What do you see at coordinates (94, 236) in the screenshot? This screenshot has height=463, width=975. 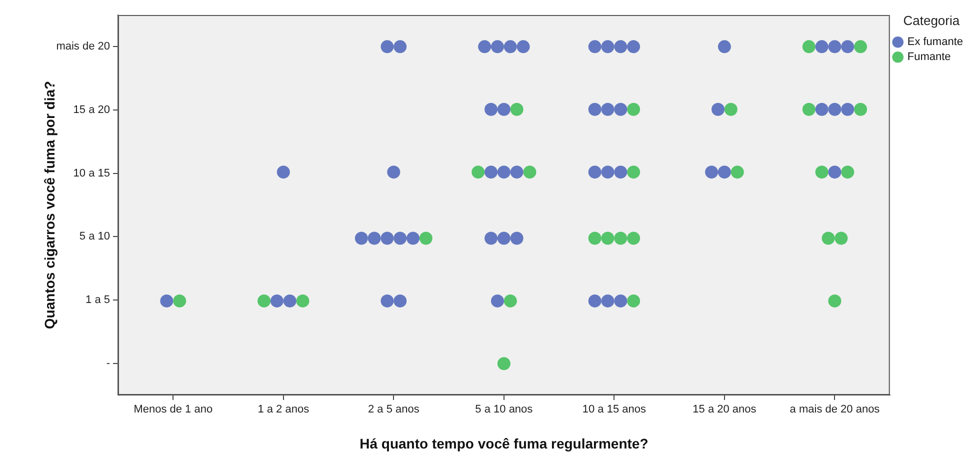 I see `category-label: 5 a 10` at bounding box center [94, 236].